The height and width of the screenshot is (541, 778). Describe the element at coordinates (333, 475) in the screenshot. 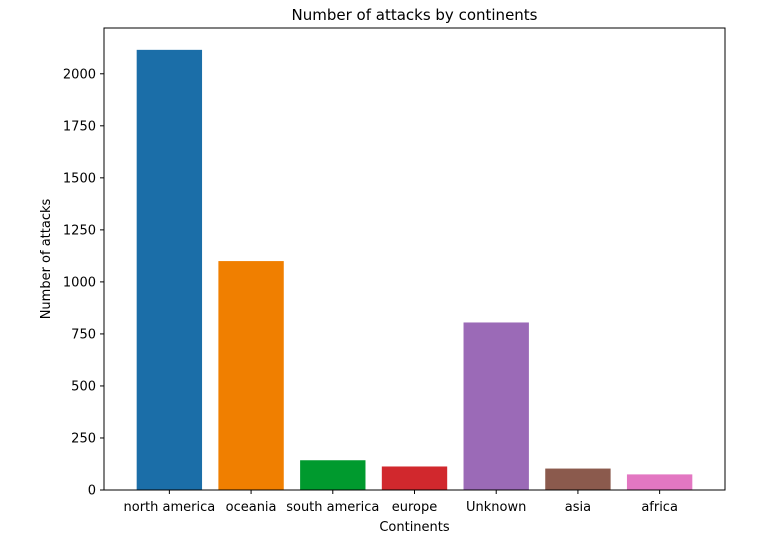

I see `bar-south-america` at that location.